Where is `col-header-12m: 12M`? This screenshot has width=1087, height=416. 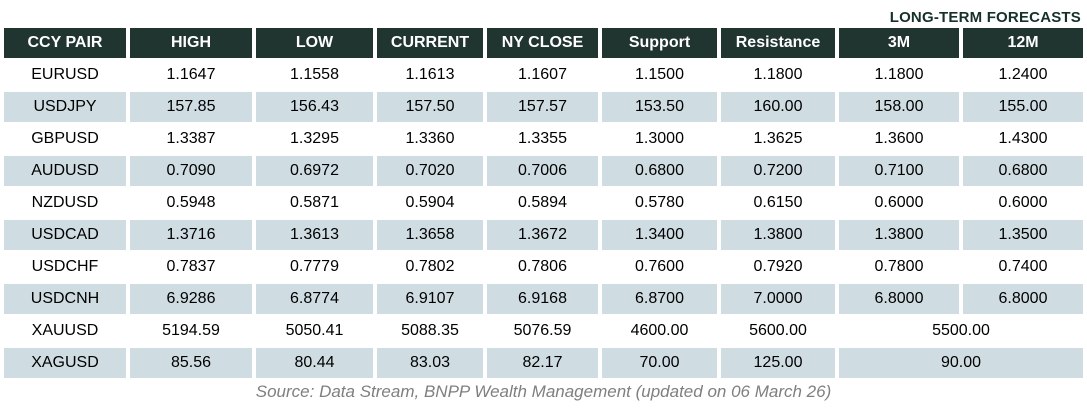
col-header-12m: 12M is located at coordinates (1023, 43).